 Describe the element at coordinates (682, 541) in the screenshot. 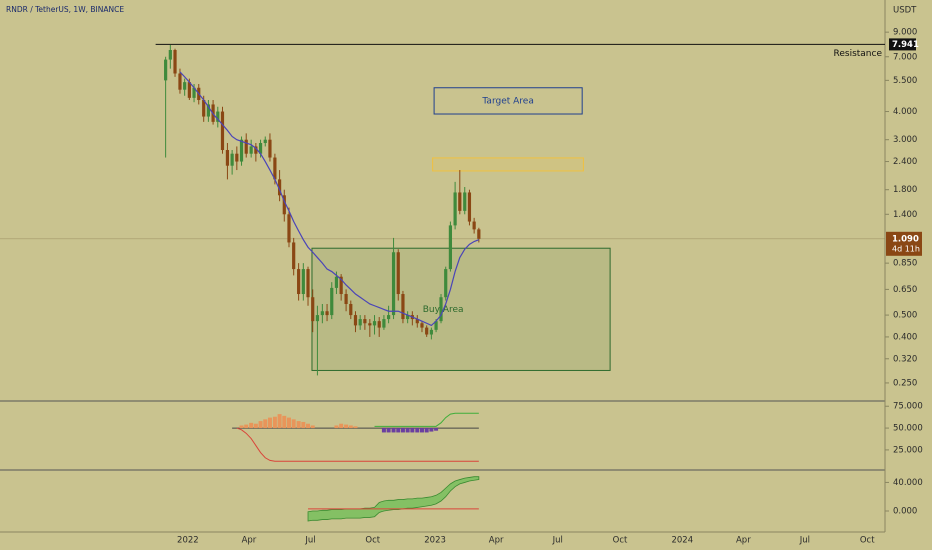

I see `x-tick-label: 2024` at that location.